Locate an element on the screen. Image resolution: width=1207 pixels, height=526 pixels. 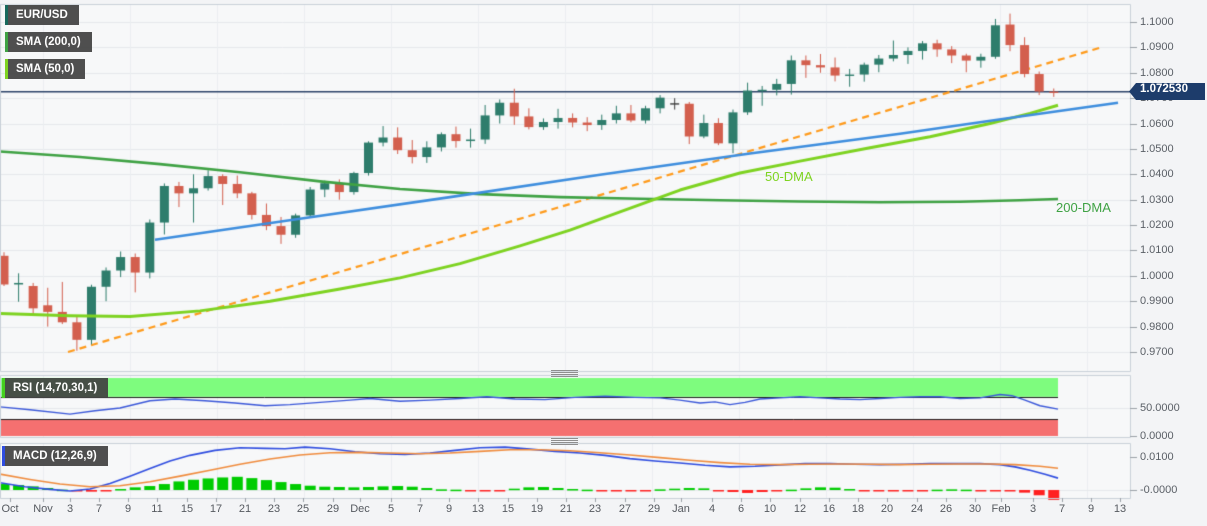
macd-chip-label: MACD (12,26,9) is located at coordinates (55, 456).